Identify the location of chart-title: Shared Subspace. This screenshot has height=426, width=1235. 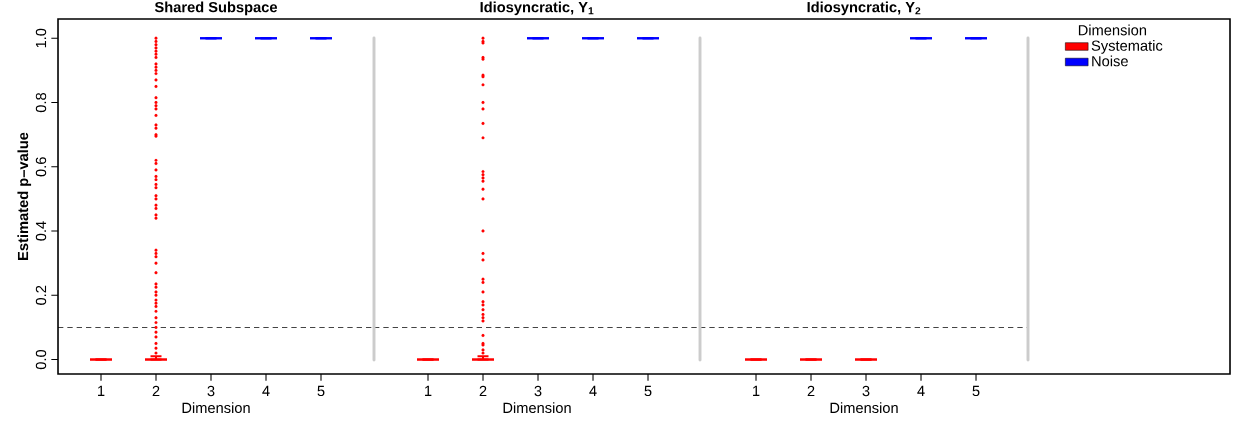
(216, 8).